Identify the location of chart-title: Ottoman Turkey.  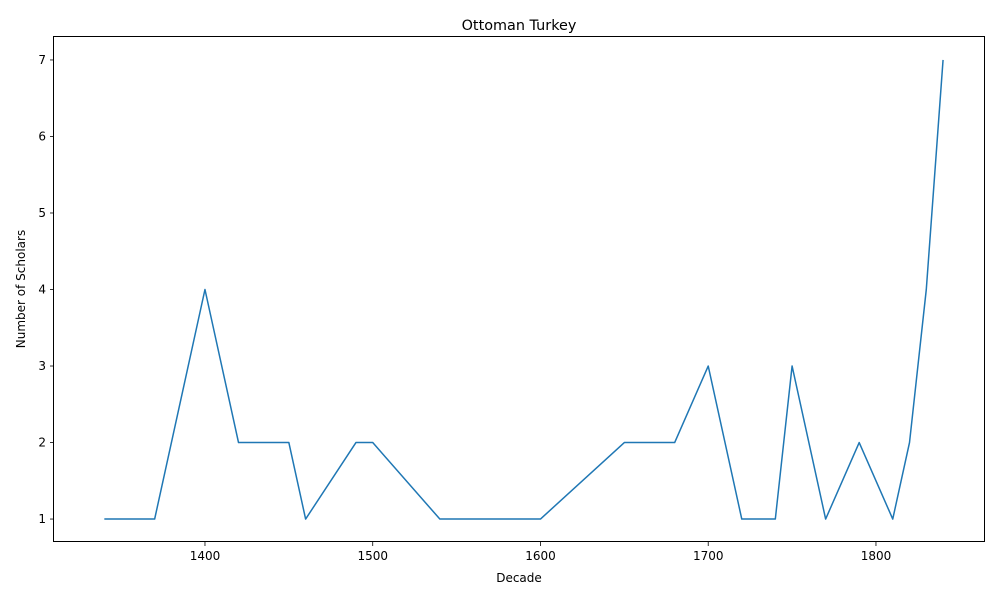
(519, 26).